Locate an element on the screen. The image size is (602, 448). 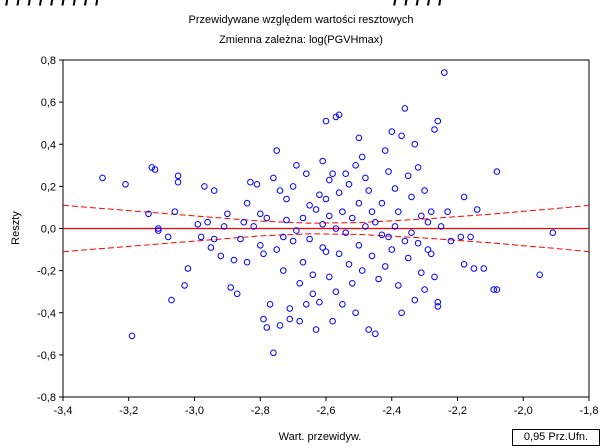
y-tick-label: 0,0 is located at coordinates (48, 230).